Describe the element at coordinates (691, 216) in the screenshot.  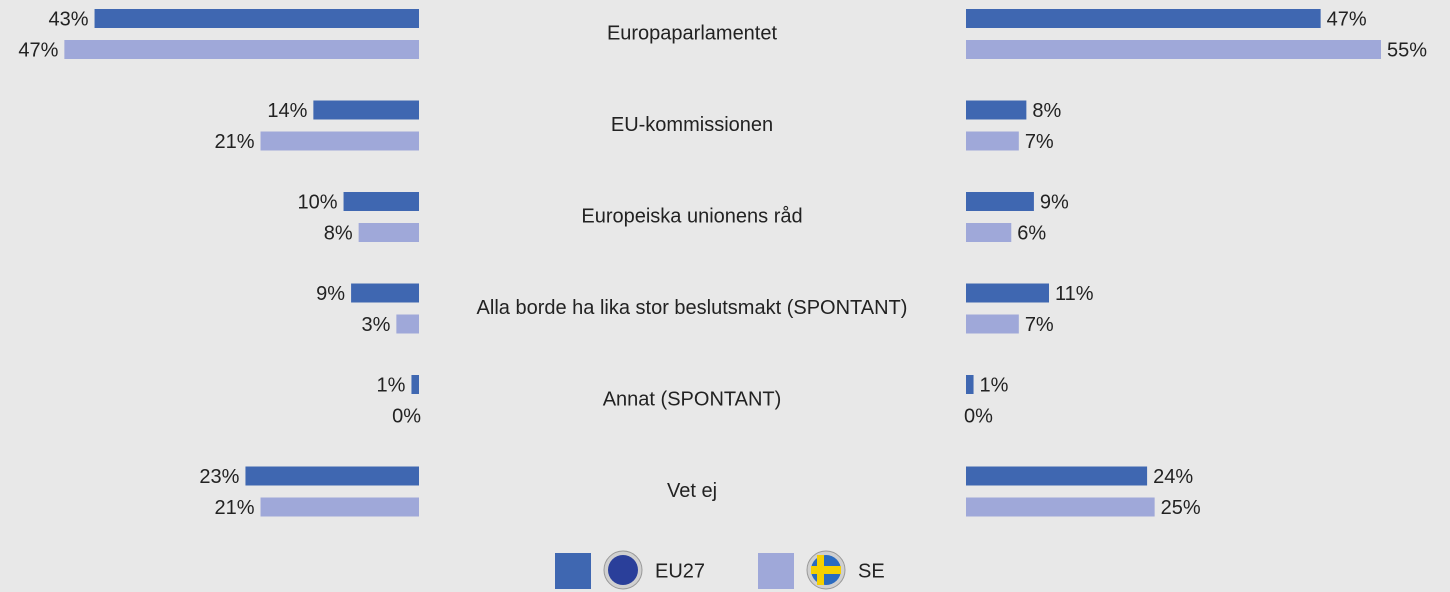
I see `category-label: Europeiska unionens råd` at that location.